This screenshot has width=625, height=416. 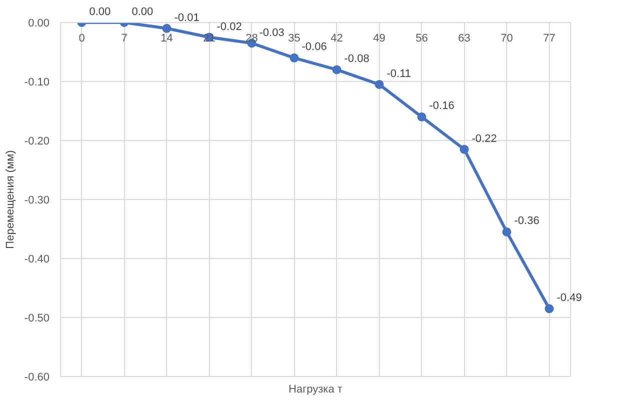 I want to click on x-tick-label: 0, so click(x=81, y=38).